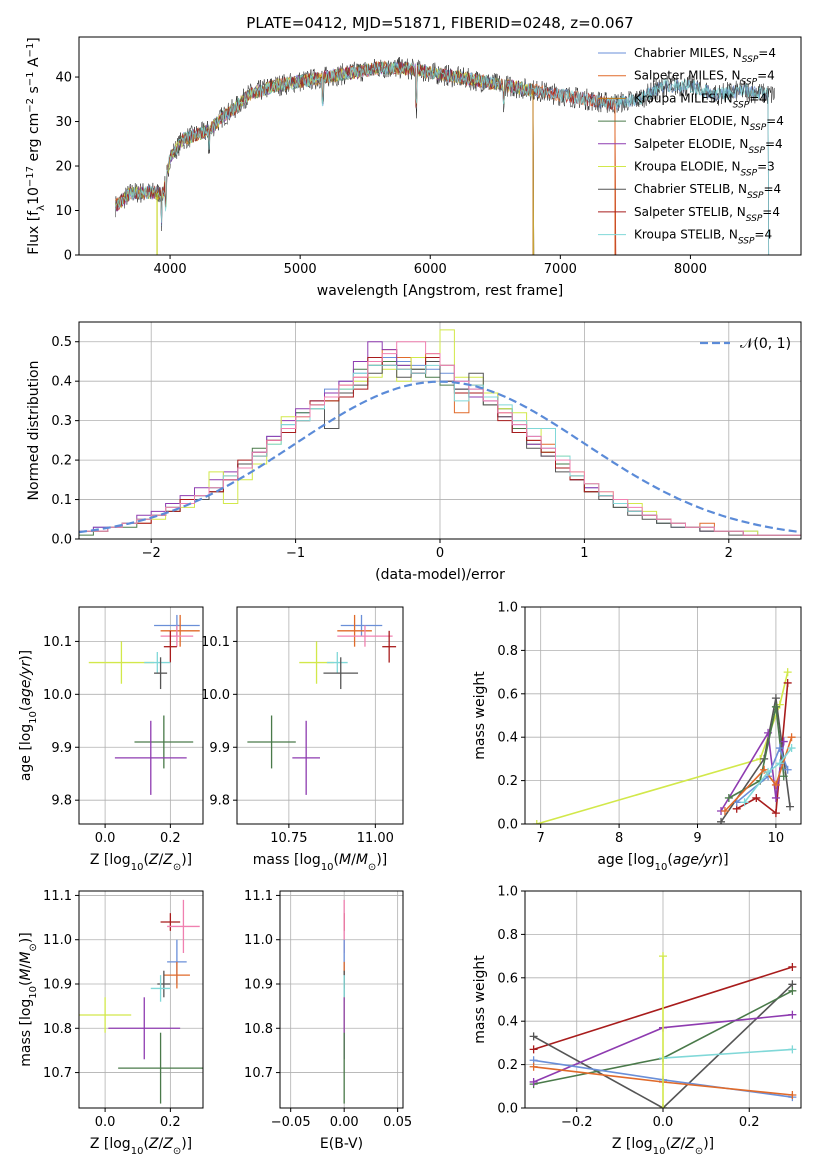 This screenshot has width=819, height=1170. What do you see at coordinates (430, 269) in the screenshot?
I see `x-tick-label: 6000` at bounding box center [430, 269].